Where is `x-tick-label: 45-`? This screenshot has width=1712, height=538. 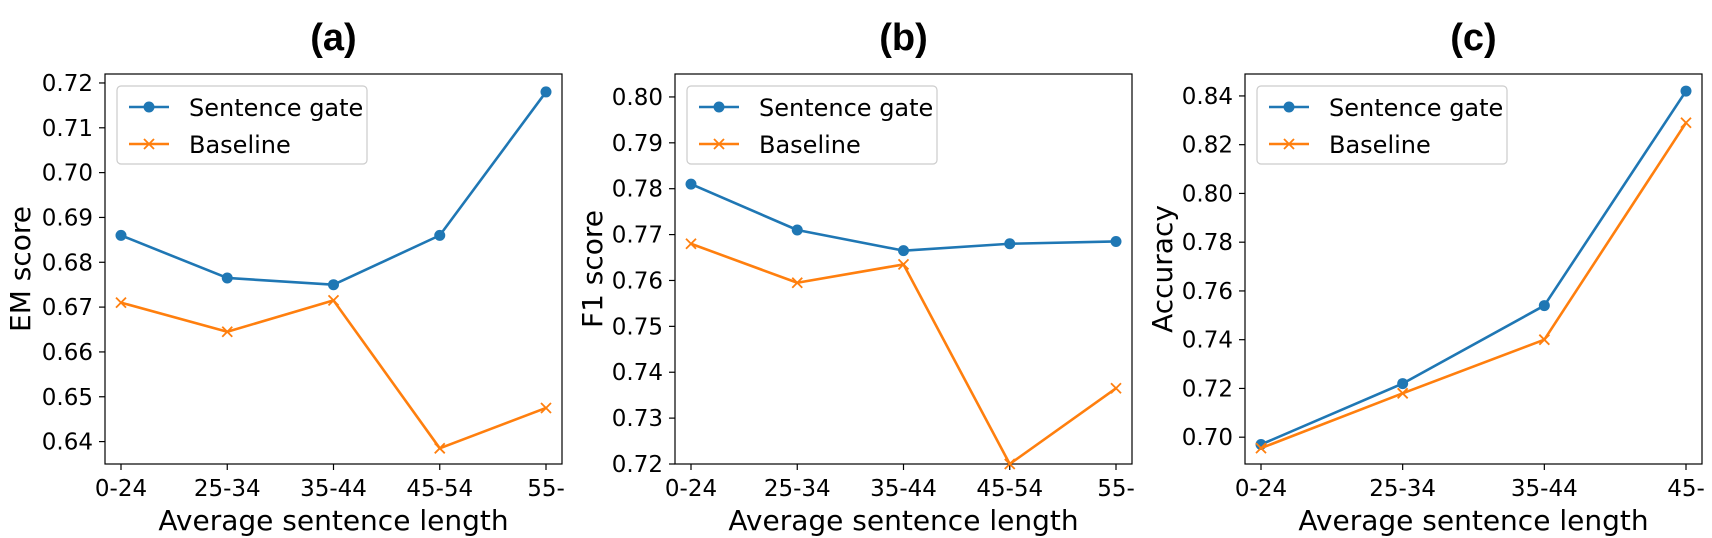 x-tick-label: 45- is located at coordinates (1686, 489).